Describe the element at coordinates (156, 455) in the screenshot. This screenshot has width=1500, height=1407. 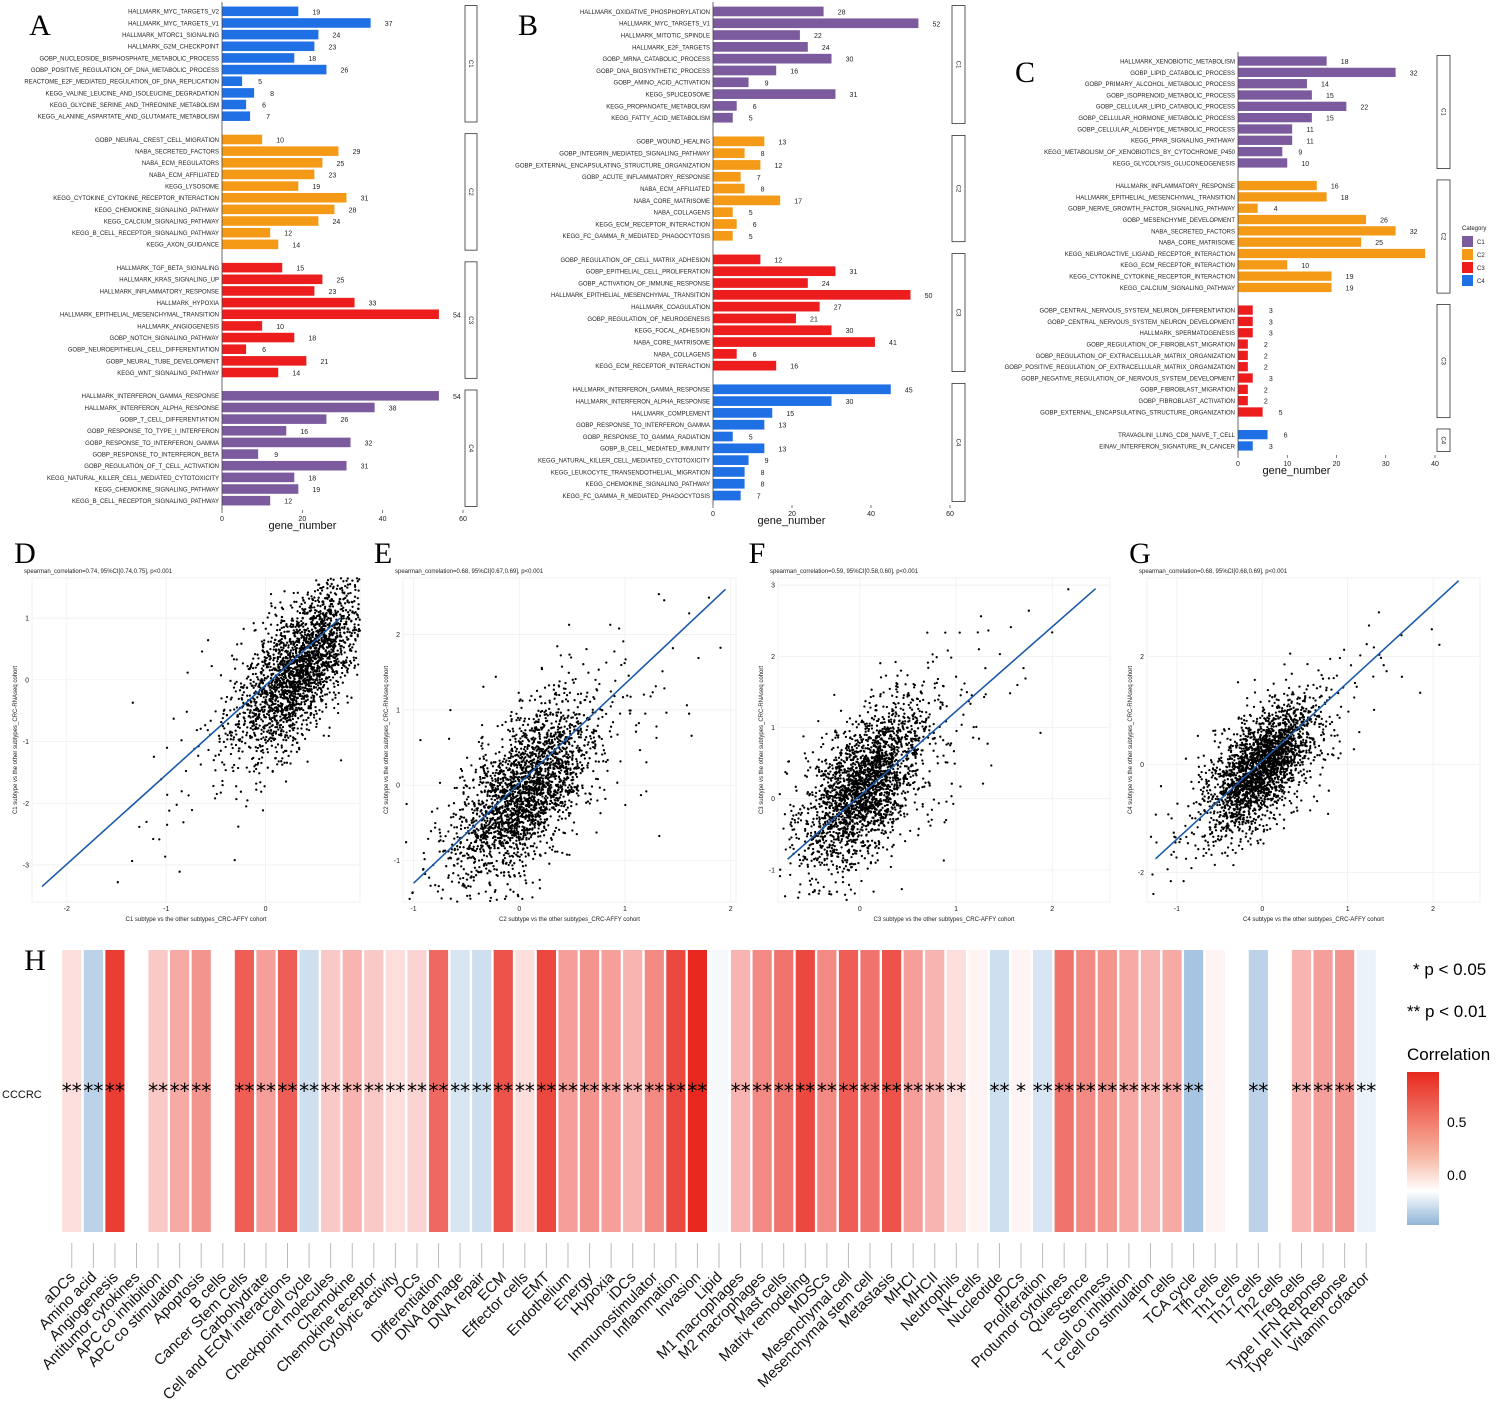
I see `term-label: GOBP_RESPONSE_TO_INTERFERON_BETA` at that location.